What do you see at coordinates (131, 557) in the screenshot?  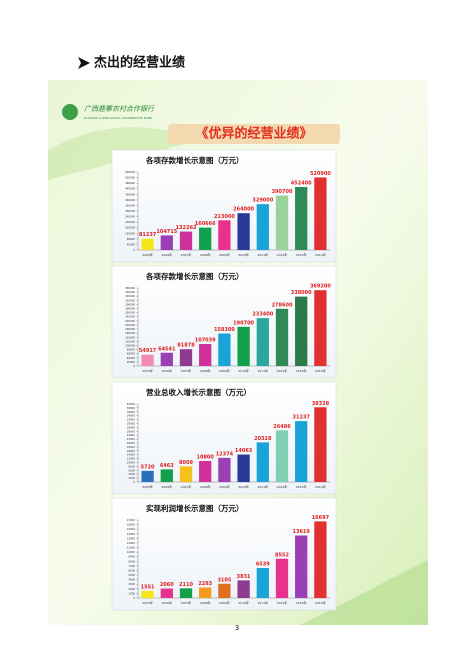 I see `y-tick-label: 9000` at bounding box center [131, 557].